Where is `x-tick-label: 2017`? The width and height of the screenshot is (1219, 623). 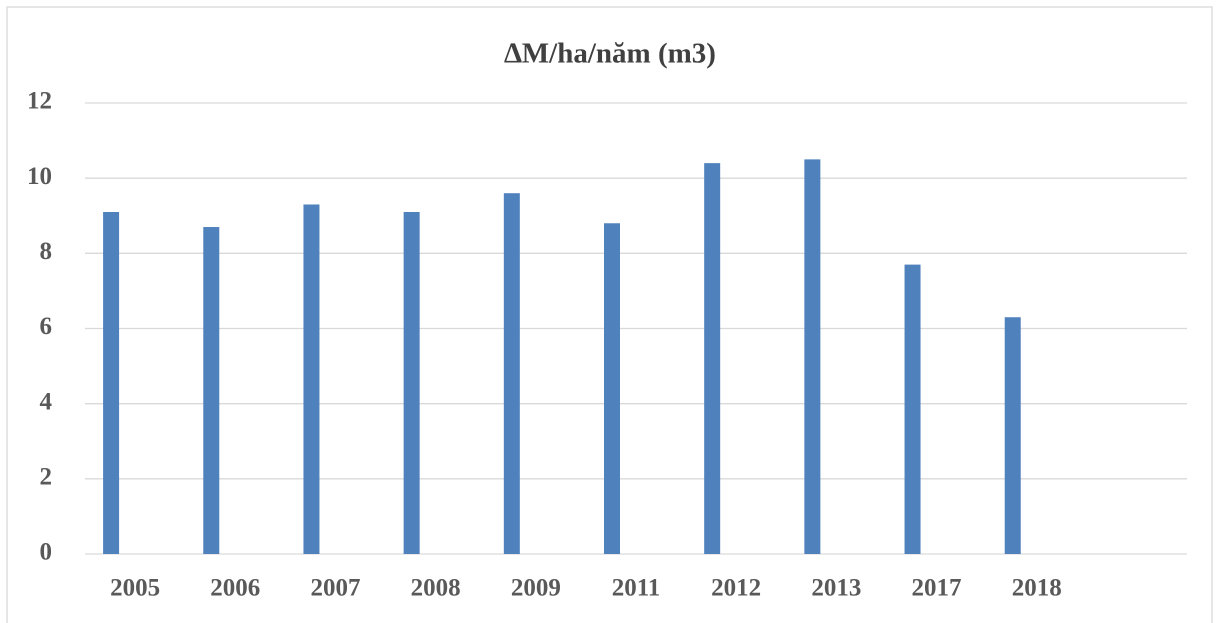 x-tick-label: 2017 is located at coordinates (937, 588).